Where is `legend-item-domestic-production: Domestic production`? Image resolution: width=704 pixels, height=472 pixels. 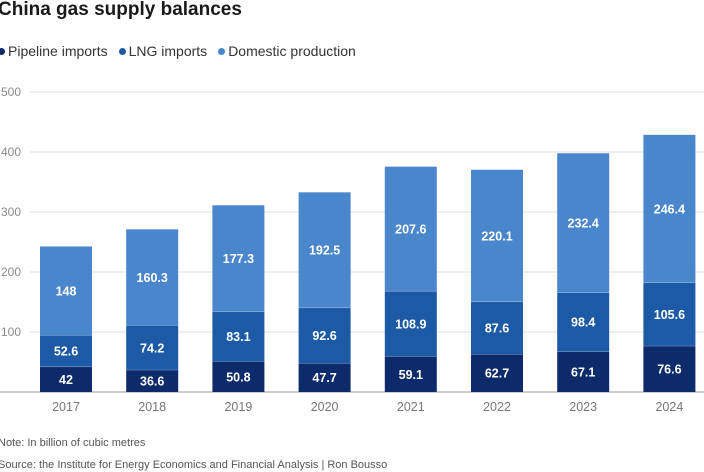
legend-item-domestic-production: Domestic production is located at coordinates (287, 51).